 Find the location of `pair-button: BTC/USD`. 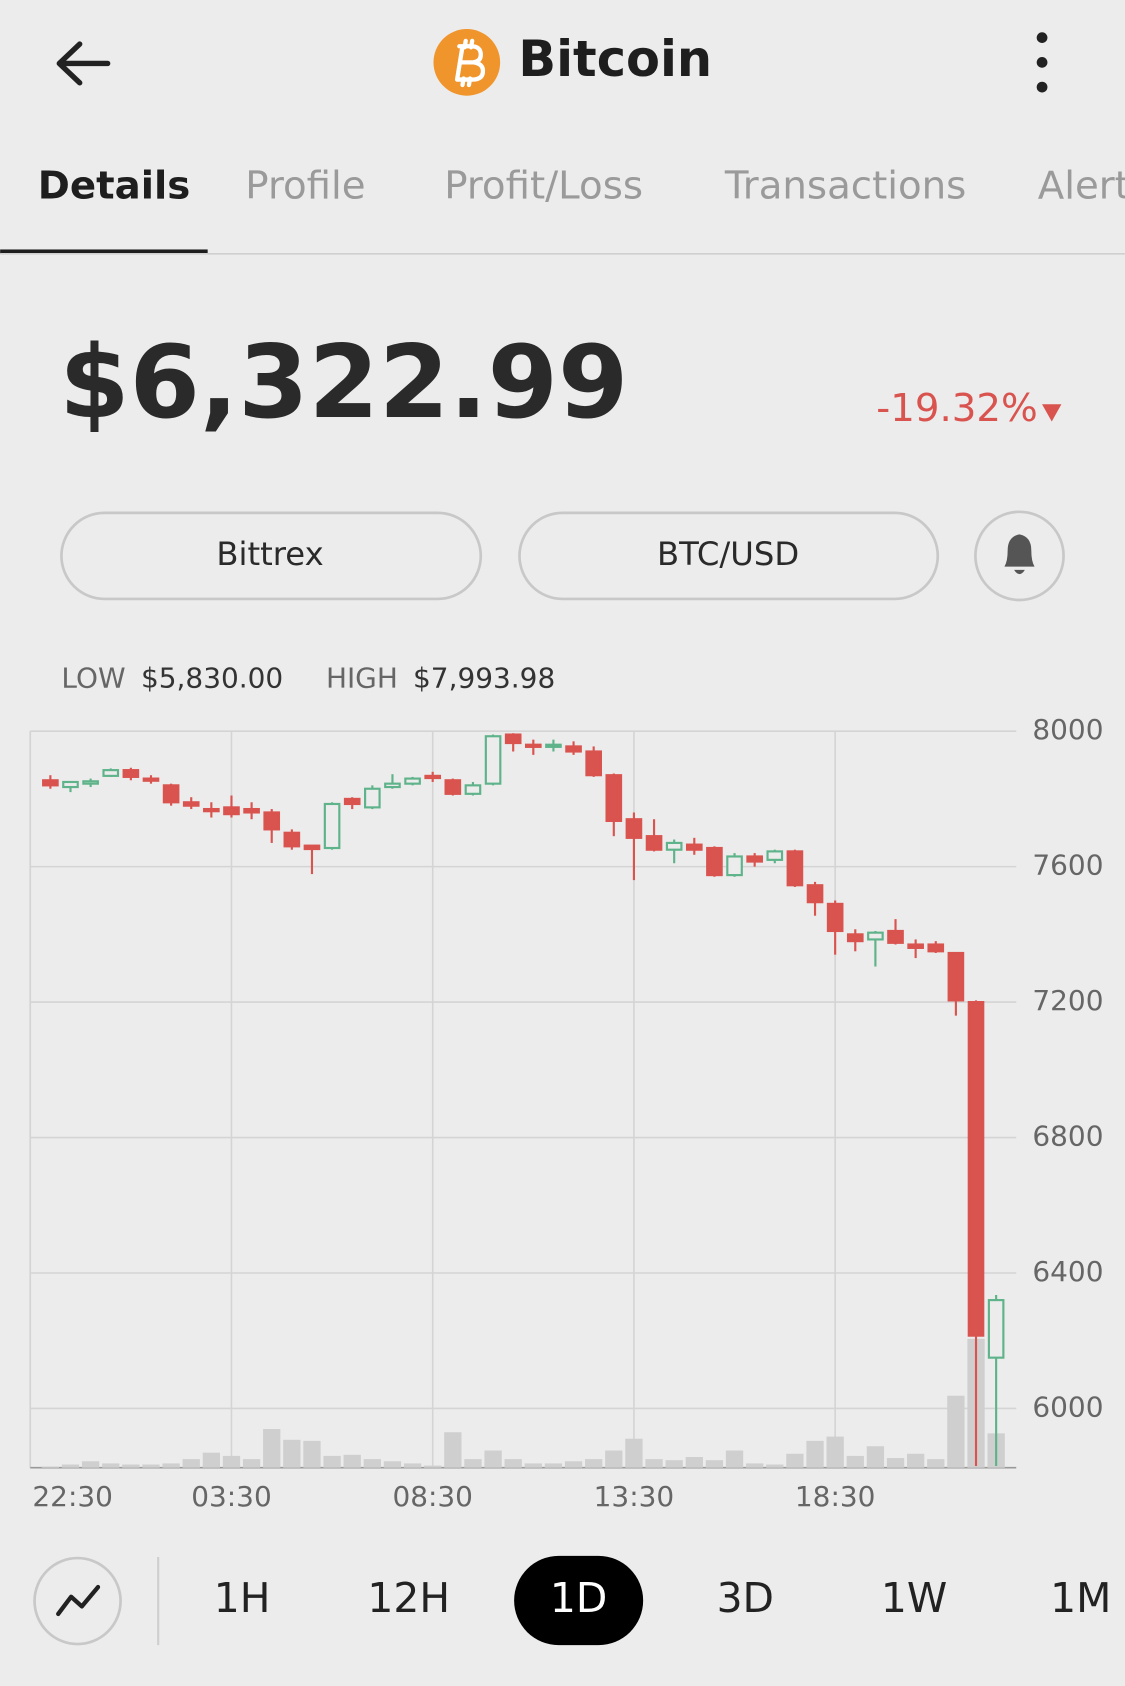

pair-button: BTC/USD is located at coordinates (729, 556).